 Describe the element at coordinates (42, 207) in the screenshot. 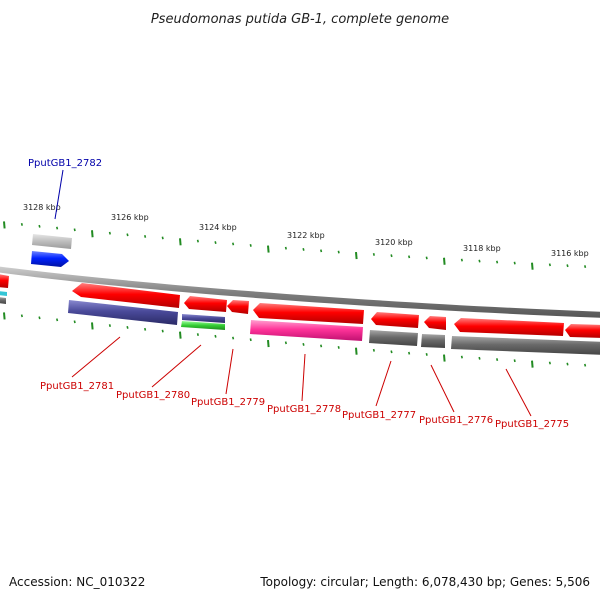

I see `scale-label-3128: 3128 kbp` at that location.